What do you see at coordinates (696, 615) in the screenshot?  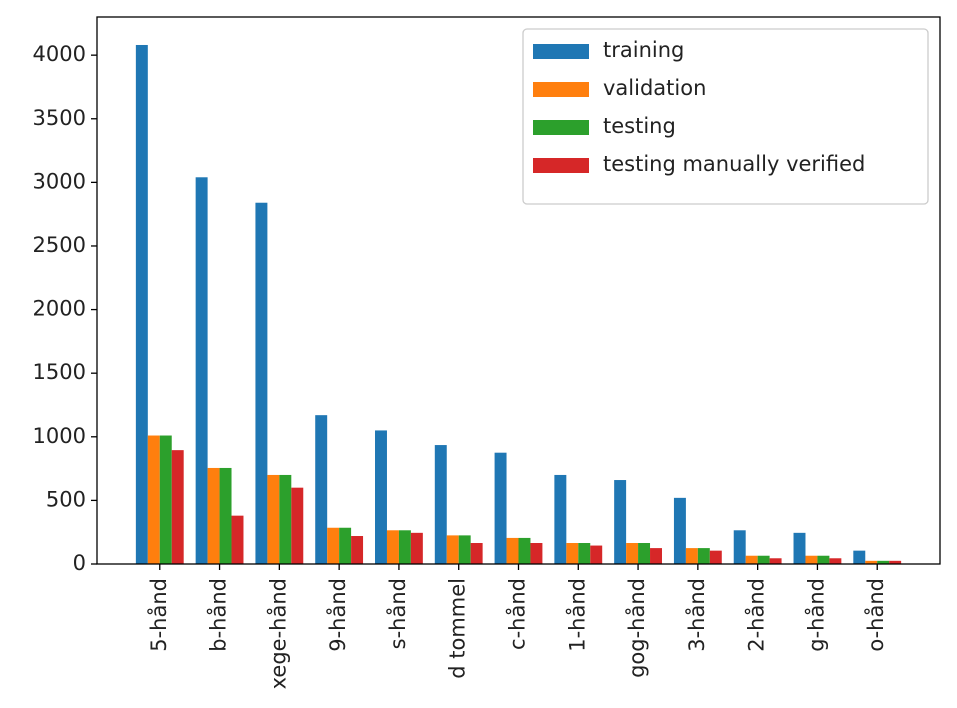 I see `x-tick-label: 3-hånd` at bounding box center [696, 615].